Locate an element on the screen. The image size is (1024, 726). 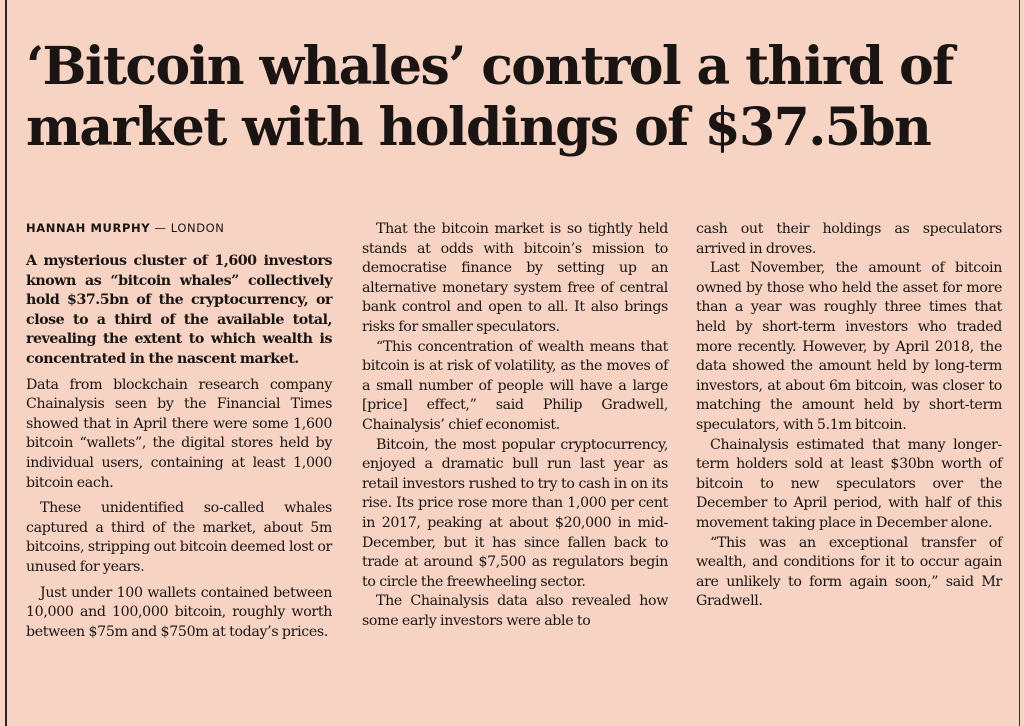
byline-location: LONDON is located at coordinates (197, 228).